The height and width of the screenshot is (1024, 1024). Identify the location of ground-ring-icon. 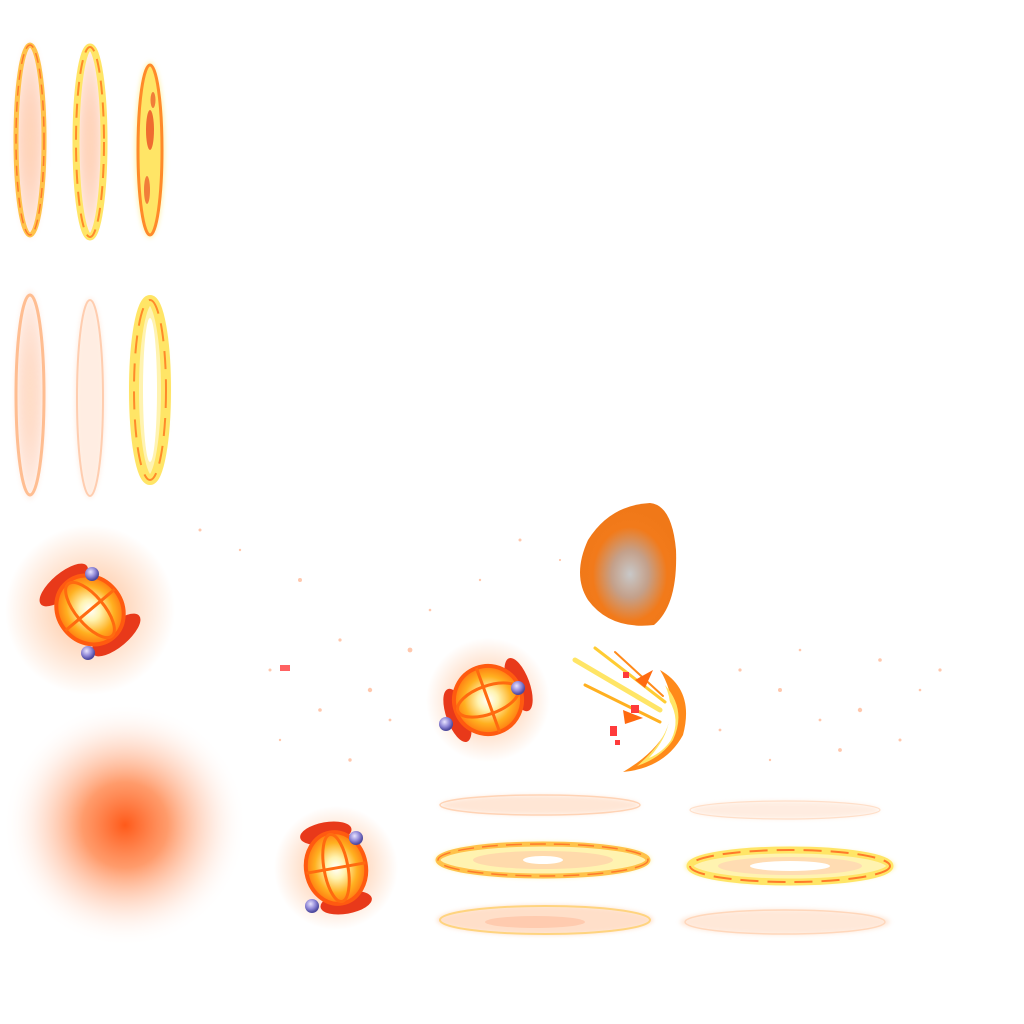
(543, 860).